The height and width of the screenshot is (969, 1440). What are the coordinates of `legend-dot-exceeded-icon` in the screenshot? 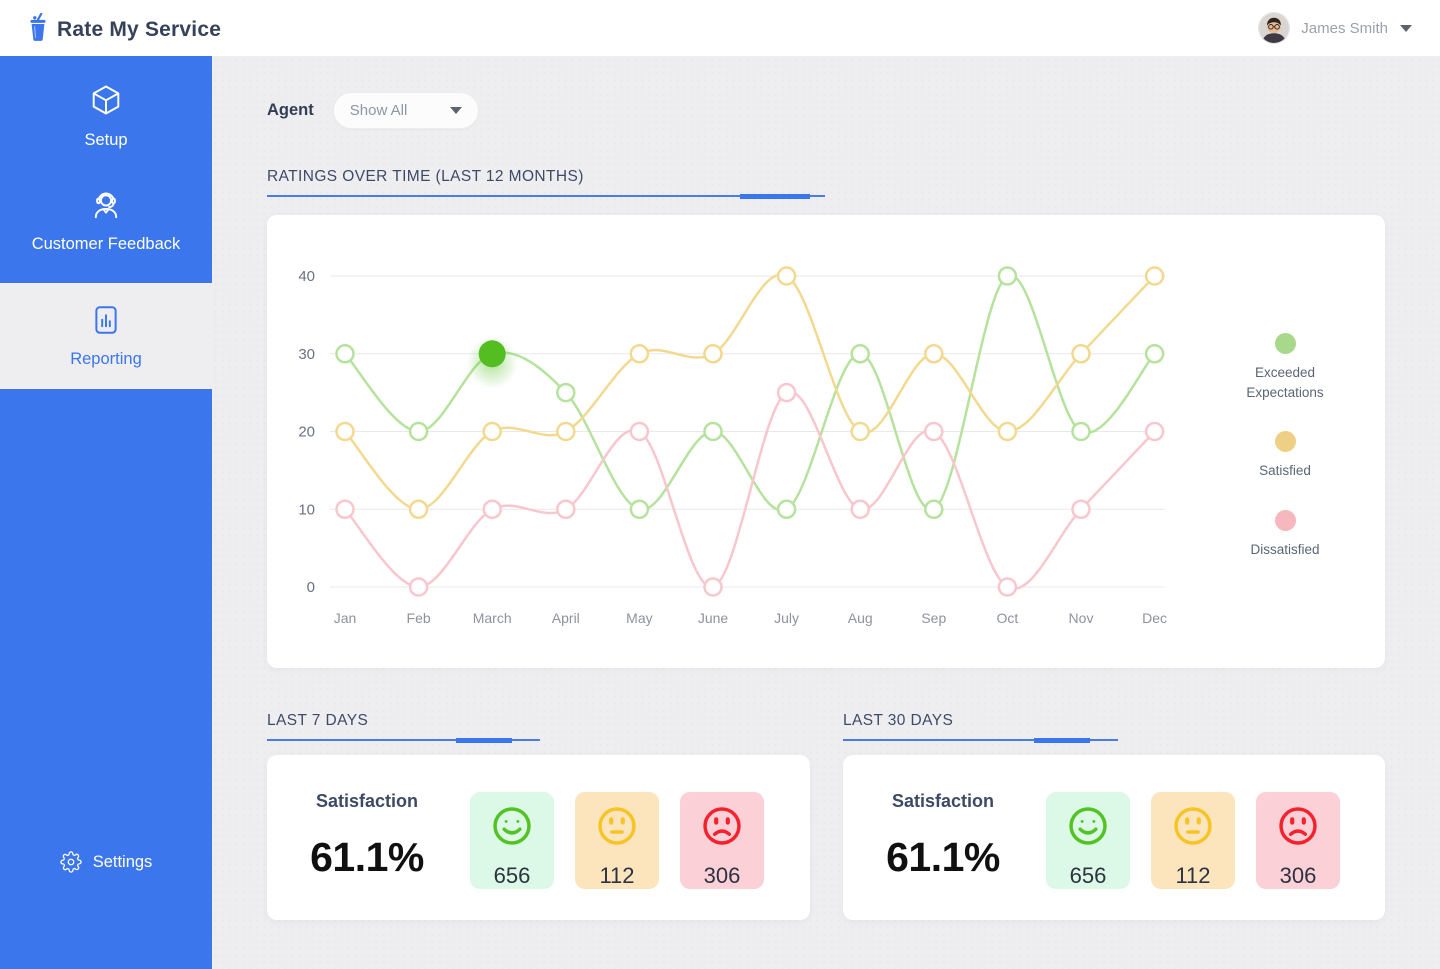 It's located at (1285, 343).